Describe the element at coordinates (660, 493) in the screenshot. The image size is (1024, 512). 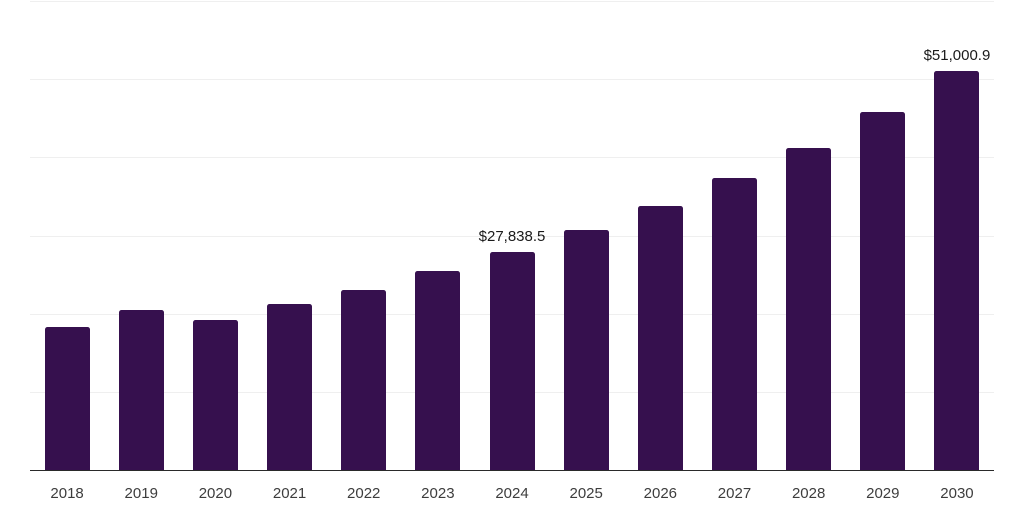
I see `x-tick-label-2026: 2026` at that location.